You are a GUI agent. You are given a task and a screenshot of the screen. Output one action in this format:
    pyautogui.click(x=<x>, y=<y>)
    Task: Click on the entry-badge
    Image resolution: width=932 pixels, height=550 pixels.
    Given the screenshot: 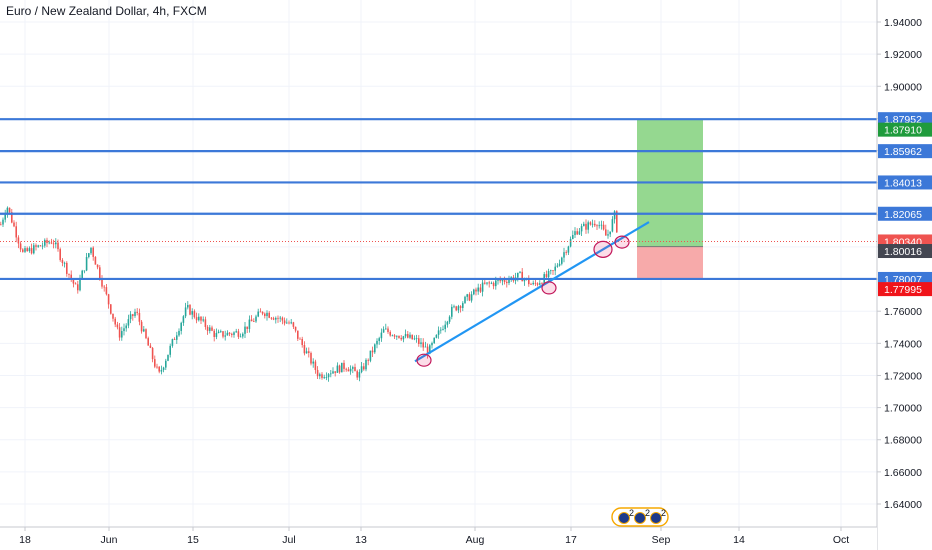 What is the action you would take?
    pyautogui.click(x=905, y=251)
    